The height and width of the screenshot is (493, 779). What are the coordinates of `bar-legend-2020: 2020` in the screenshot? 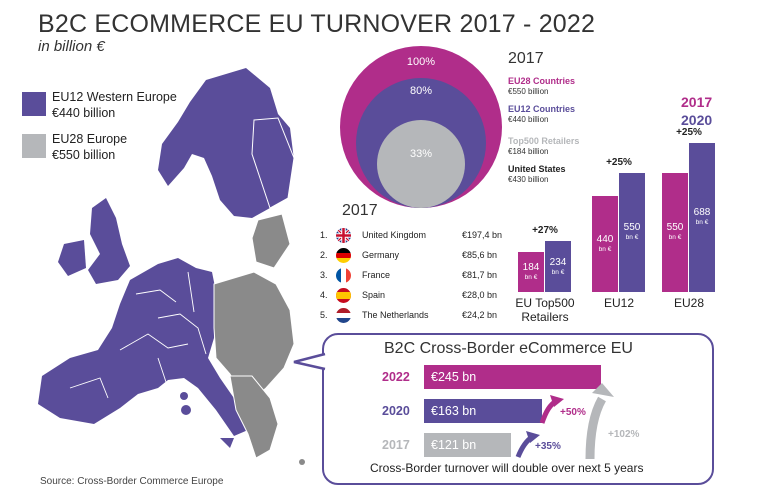 It's located at (697, 120).